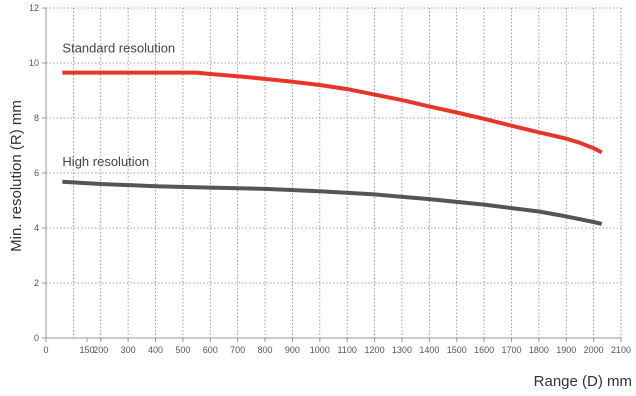 The width and height of the screenshot is (636, 396). Describe the element at coordinates (292, 350) in the screenshot. I see `x-tick-label: 900` at that location.